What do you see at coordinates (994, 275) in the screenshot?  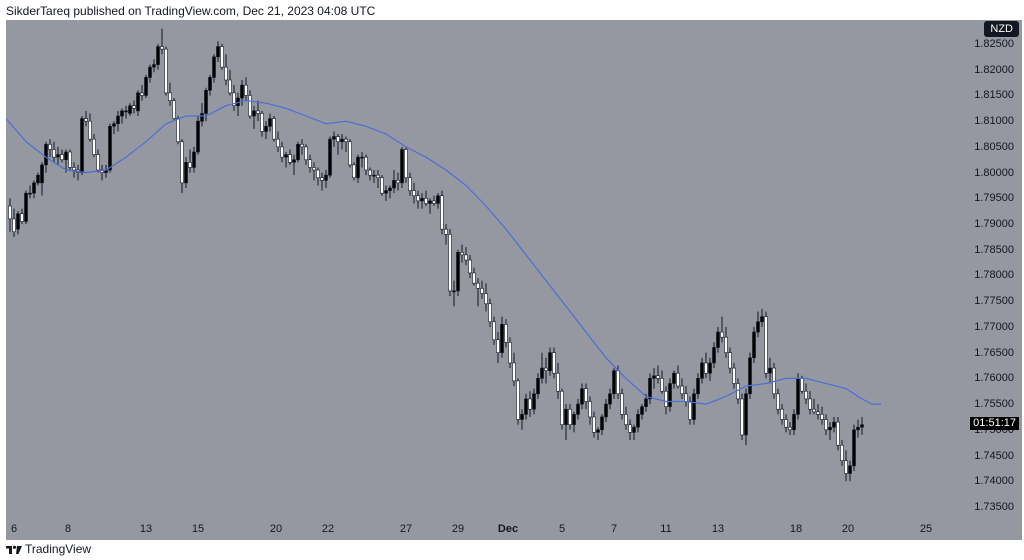 I see `price-label: 1.78000` at bounding box center [994, 275].